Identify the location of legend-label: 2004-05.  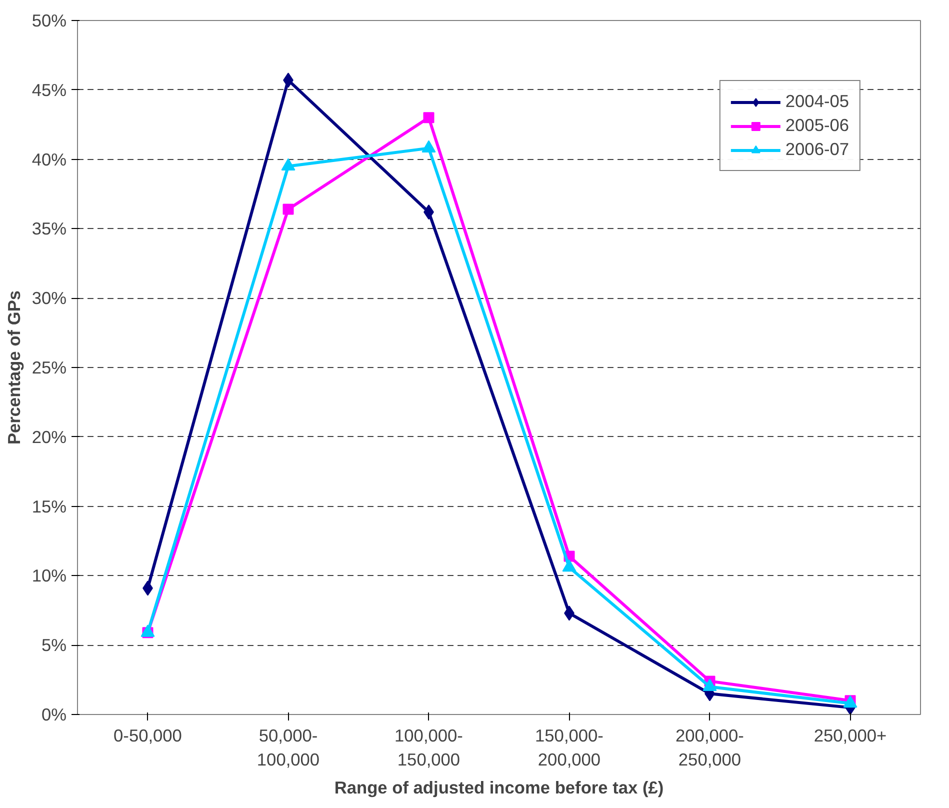
(817, 101).